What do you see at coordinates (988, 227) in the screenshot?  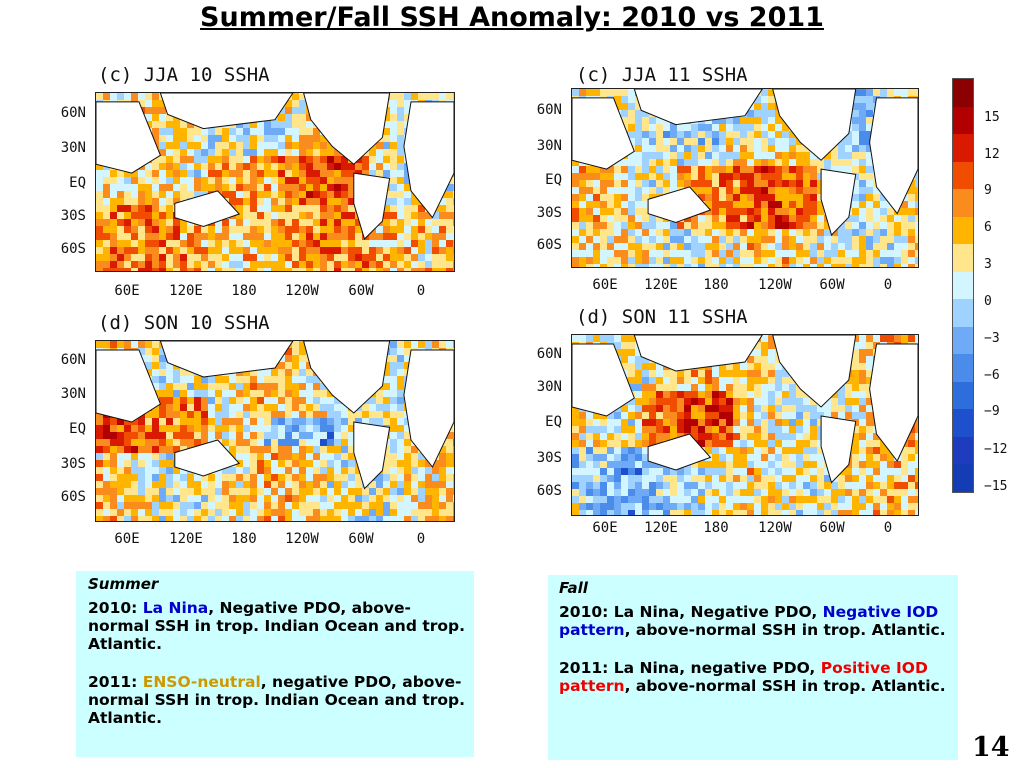 I see `colorbar-label: 6` at bounding box center [988, 227].